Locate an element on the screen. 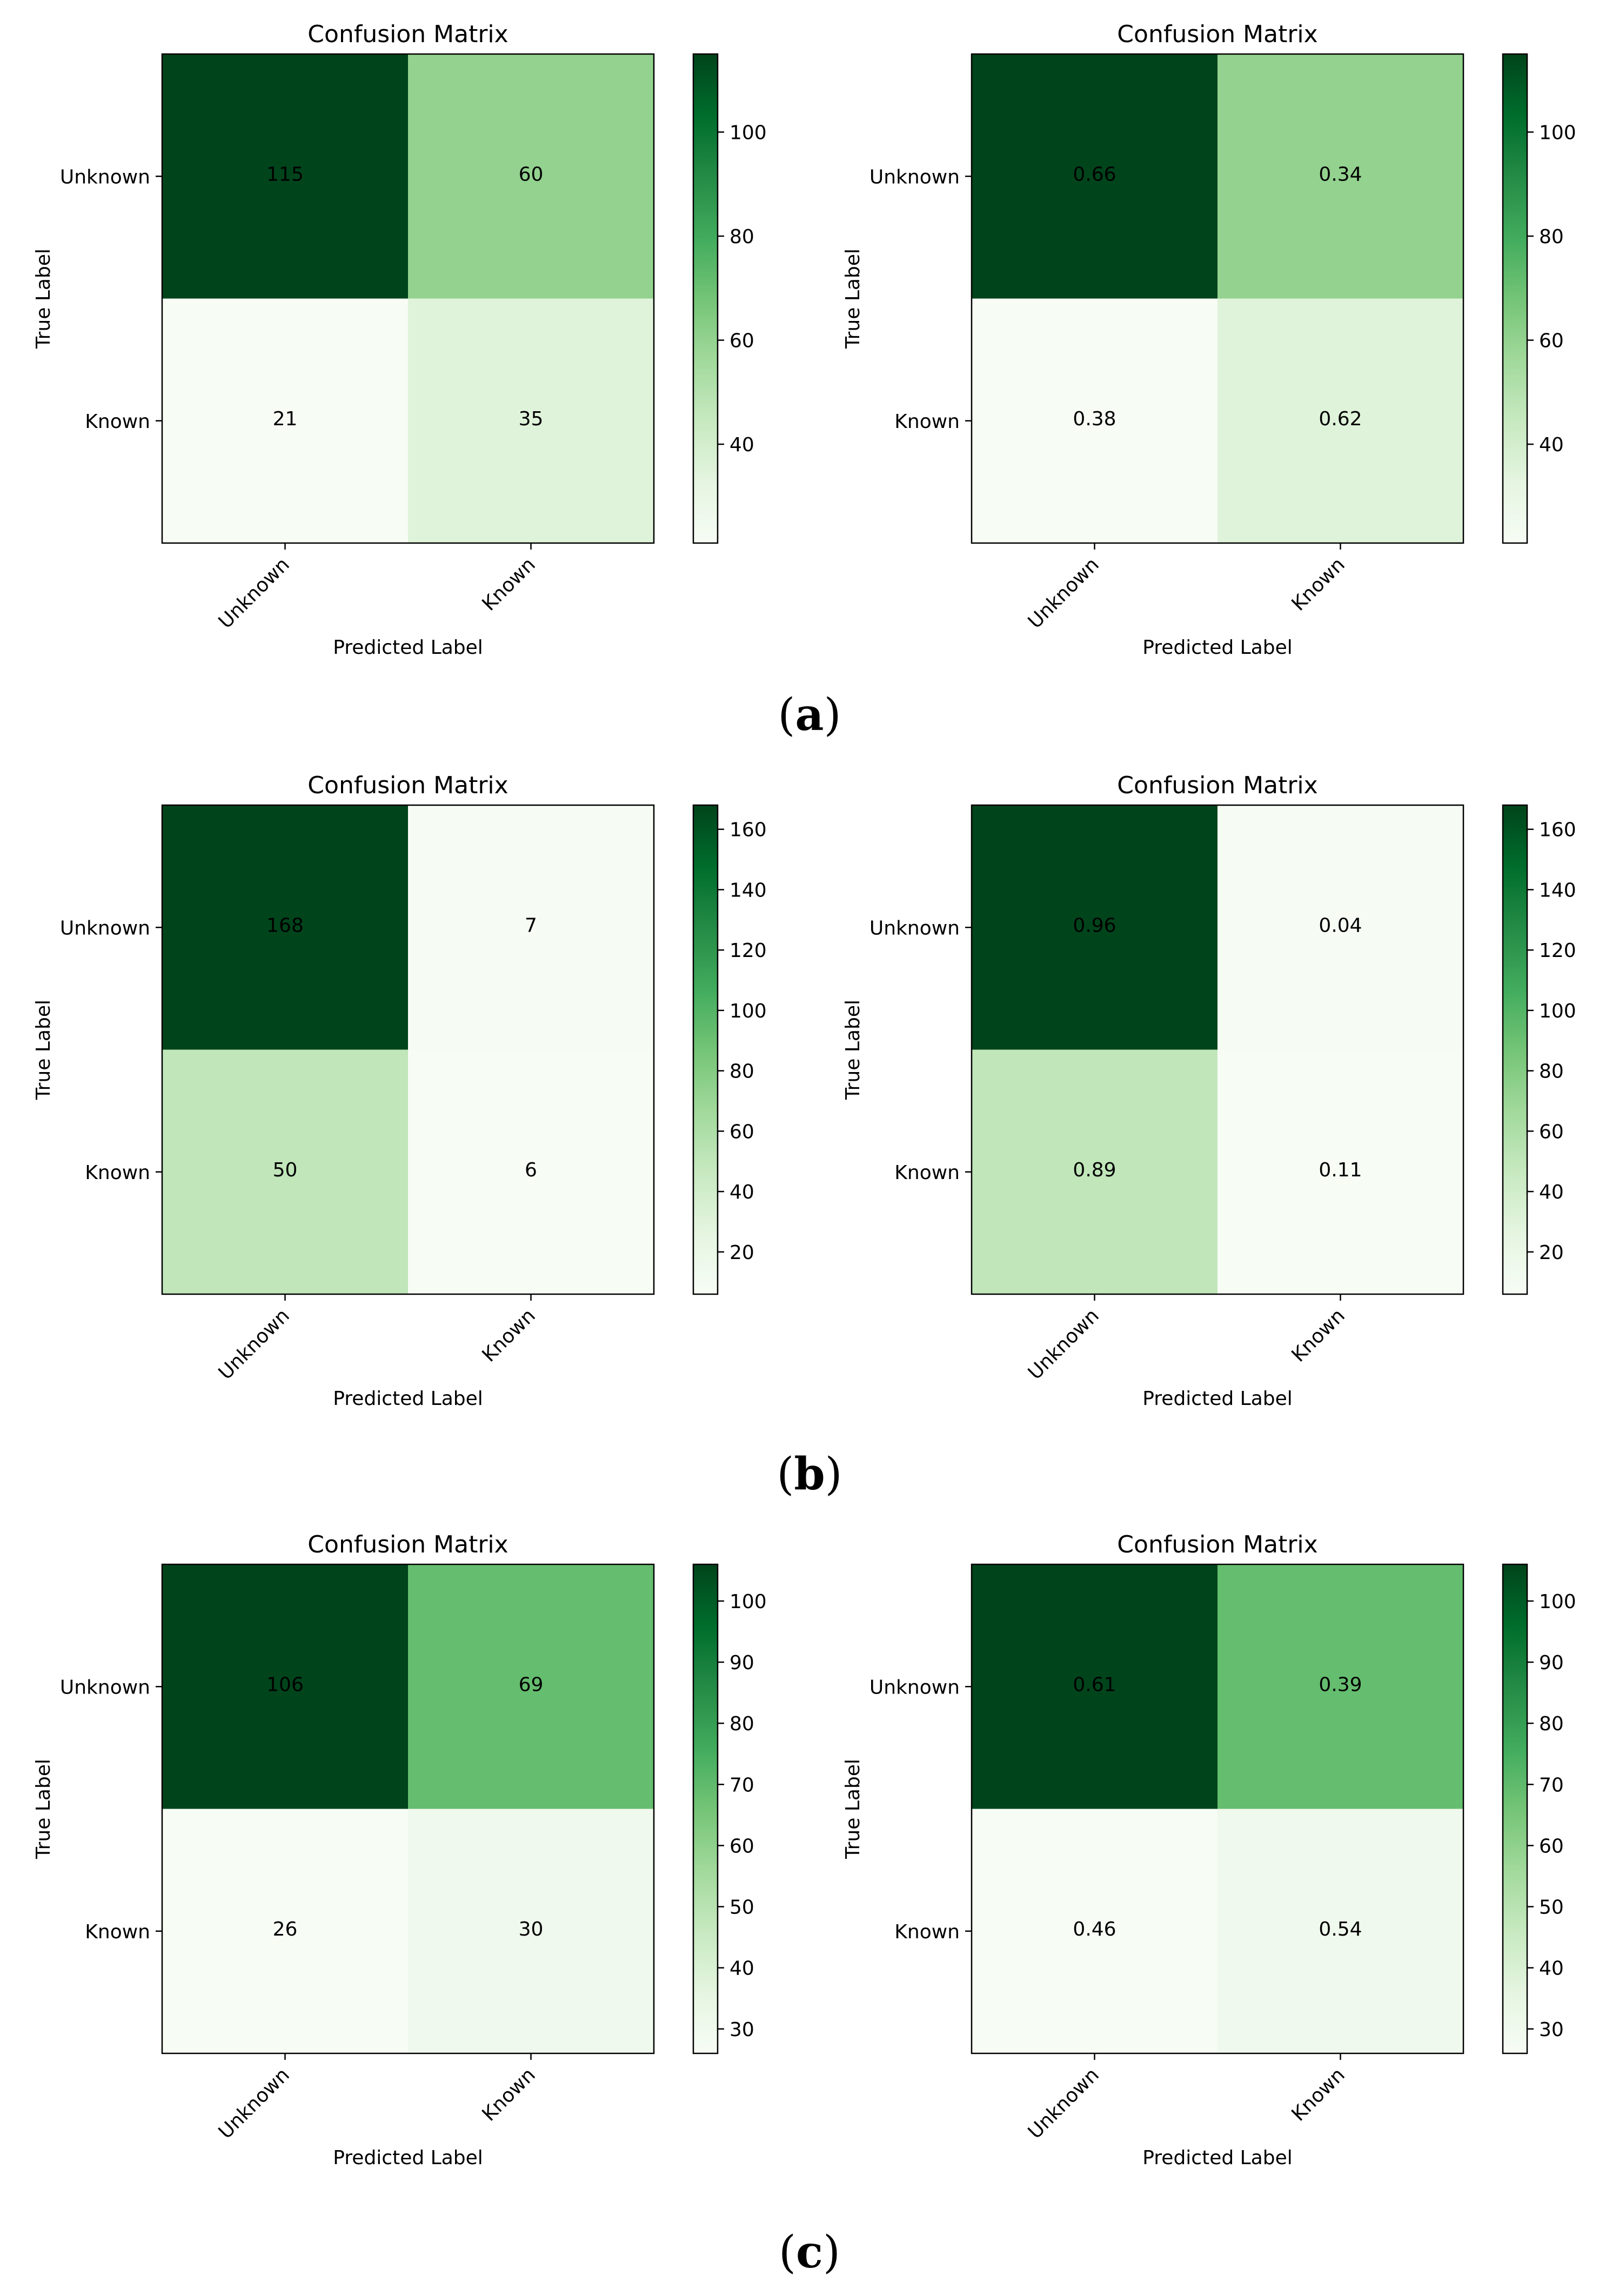 This screenshot has width=1619, height=2296. cell-value-label: 0.61 is located at coordinates (1095, 1685).